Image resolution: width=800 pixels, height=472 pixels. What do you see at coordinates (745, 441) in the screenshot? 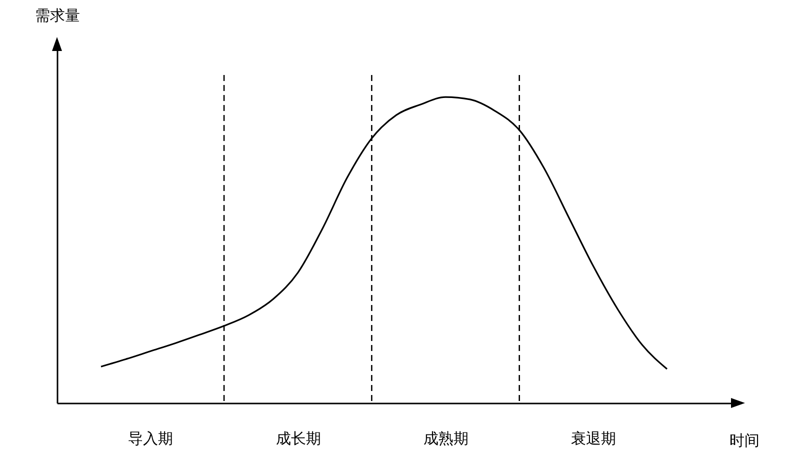
I see `x-axis-title: 时间` at bounding box center [745, 441].